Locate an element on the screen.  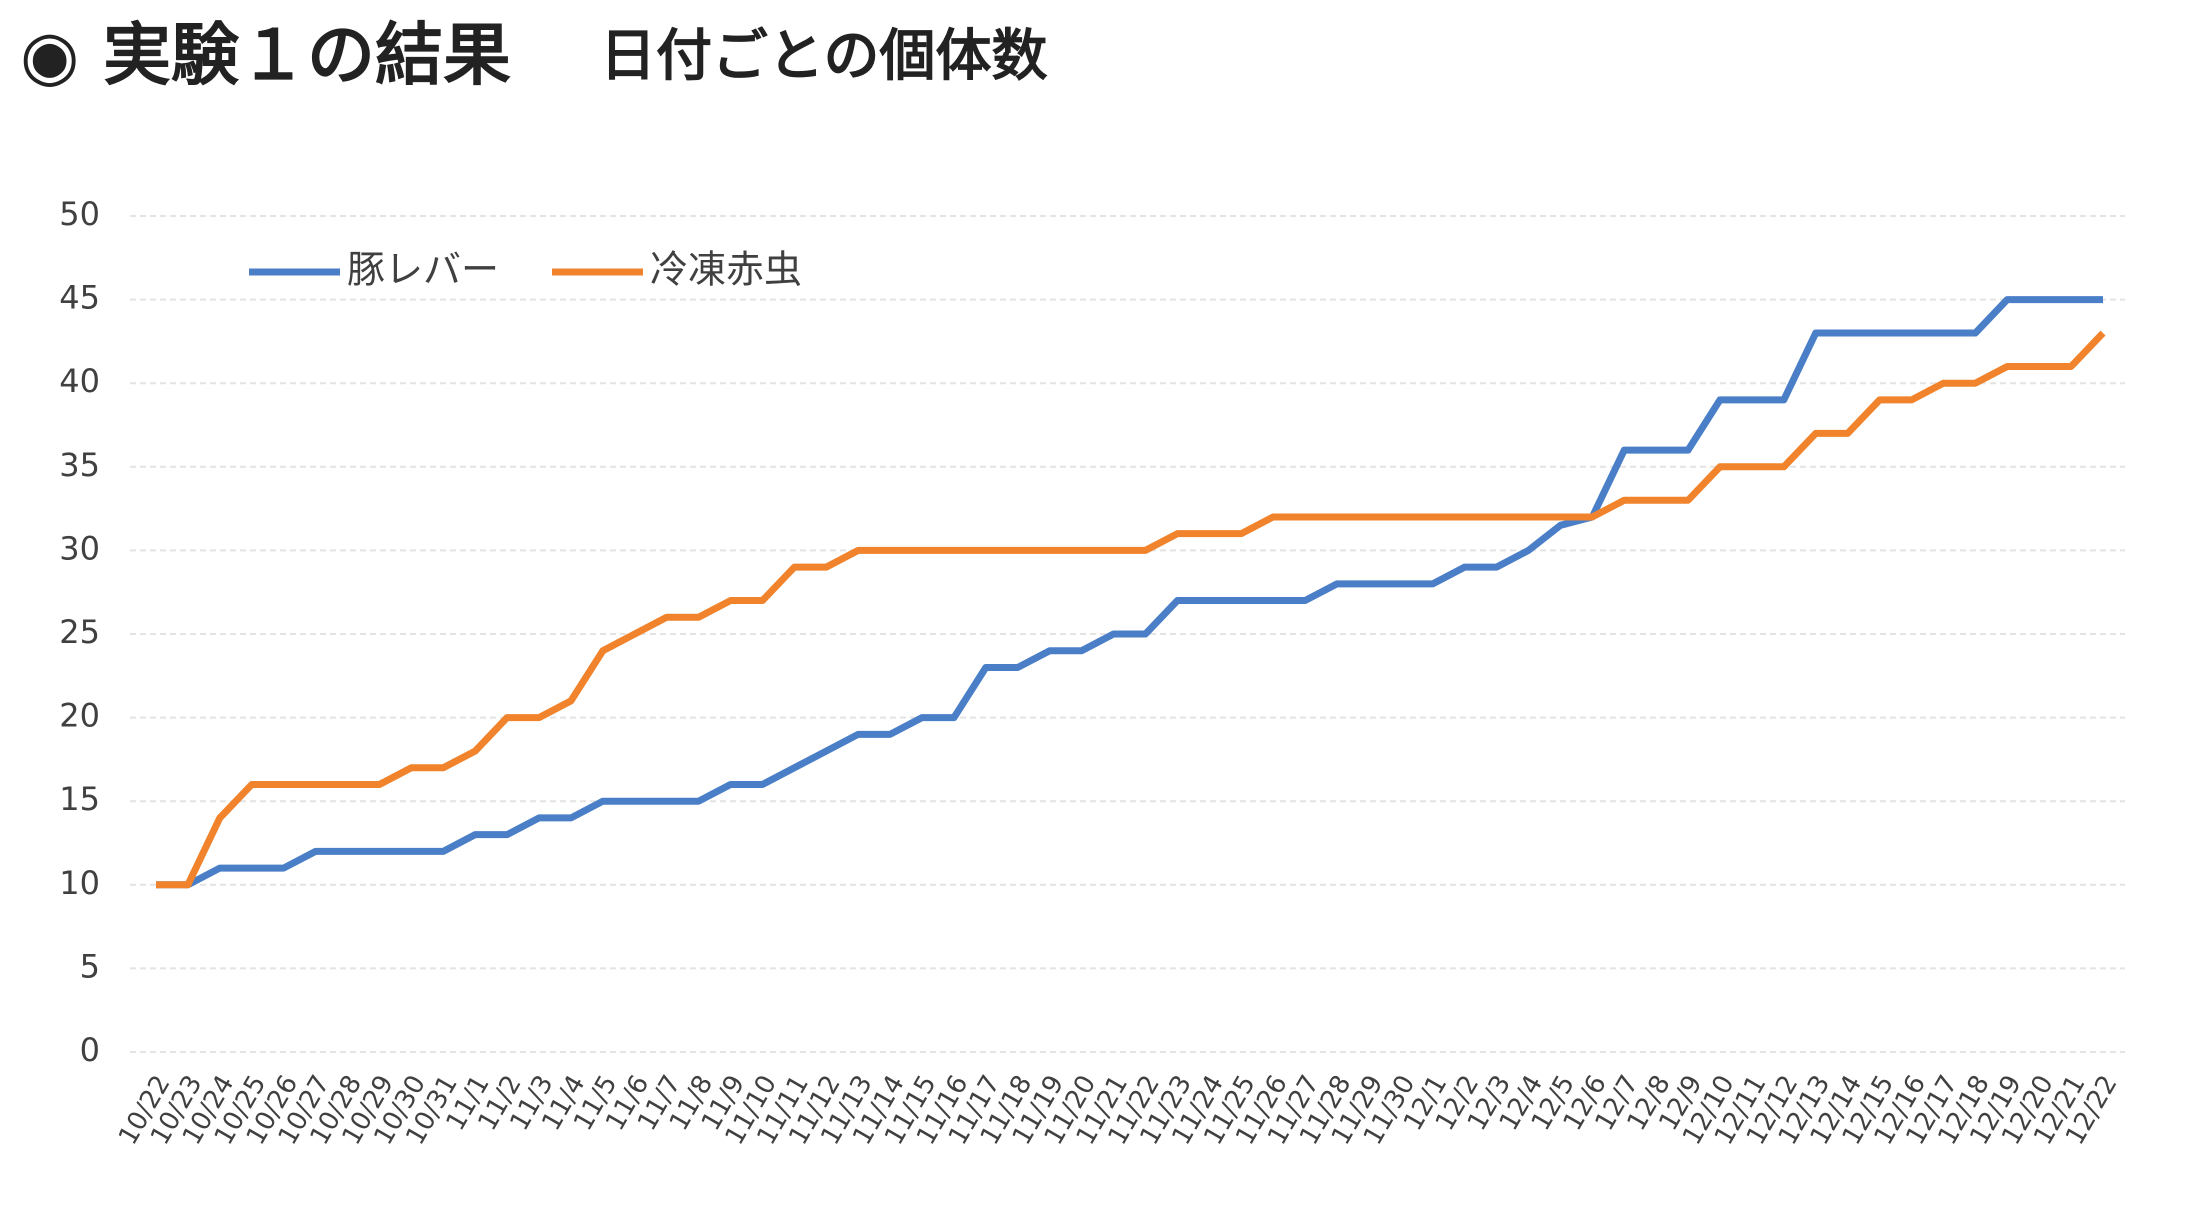
y-tick-label: 0 is located at coordinates (90, 1050).